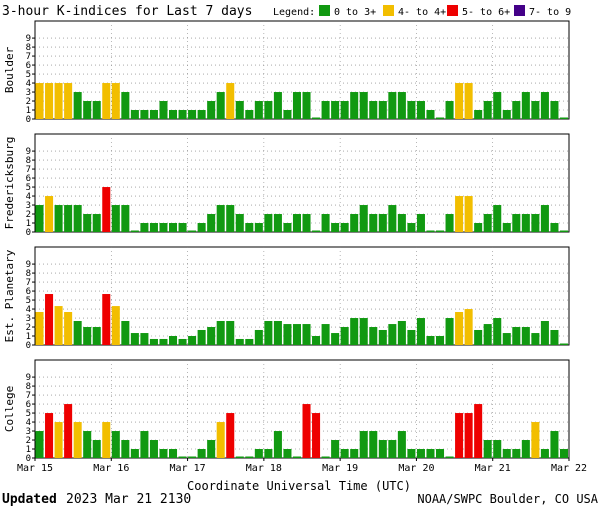  I want to click on x-tick-label: Mar 20, so click(416, 468).